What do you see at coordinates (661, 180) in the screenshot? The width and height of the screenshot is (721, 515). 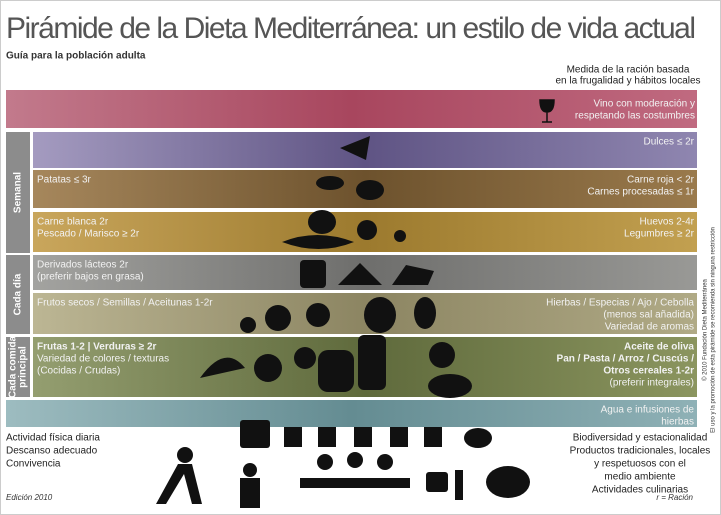 I see `band-text: Carne roja < 2r` at bounding box center [661, 180].